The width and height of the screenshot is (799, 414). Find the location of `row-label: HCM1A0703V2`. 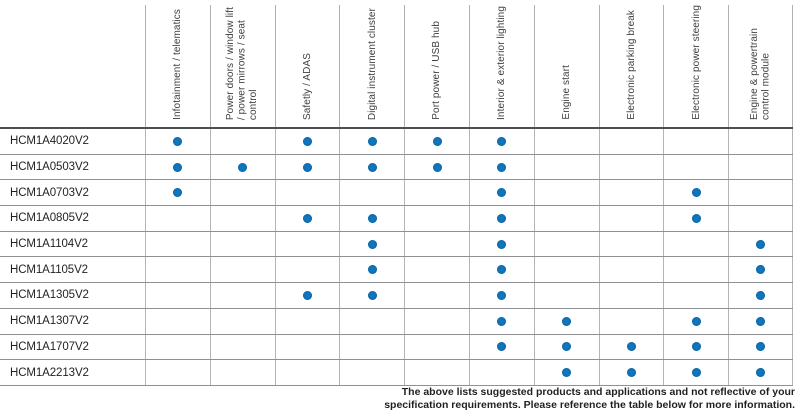

row-label: HCM1A0703V2 is located at coordinates (49, 192).